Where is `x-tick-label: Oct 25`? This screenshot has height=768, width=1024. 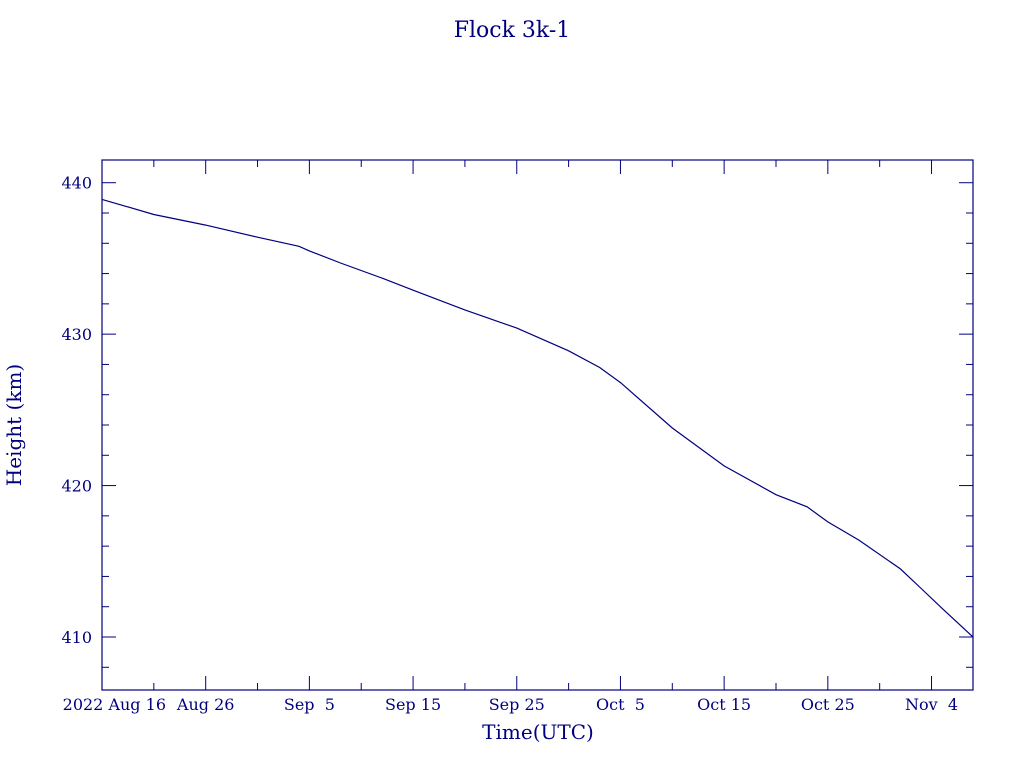 x-tick-label: Oct 25 is located at coordinates (828, 704).